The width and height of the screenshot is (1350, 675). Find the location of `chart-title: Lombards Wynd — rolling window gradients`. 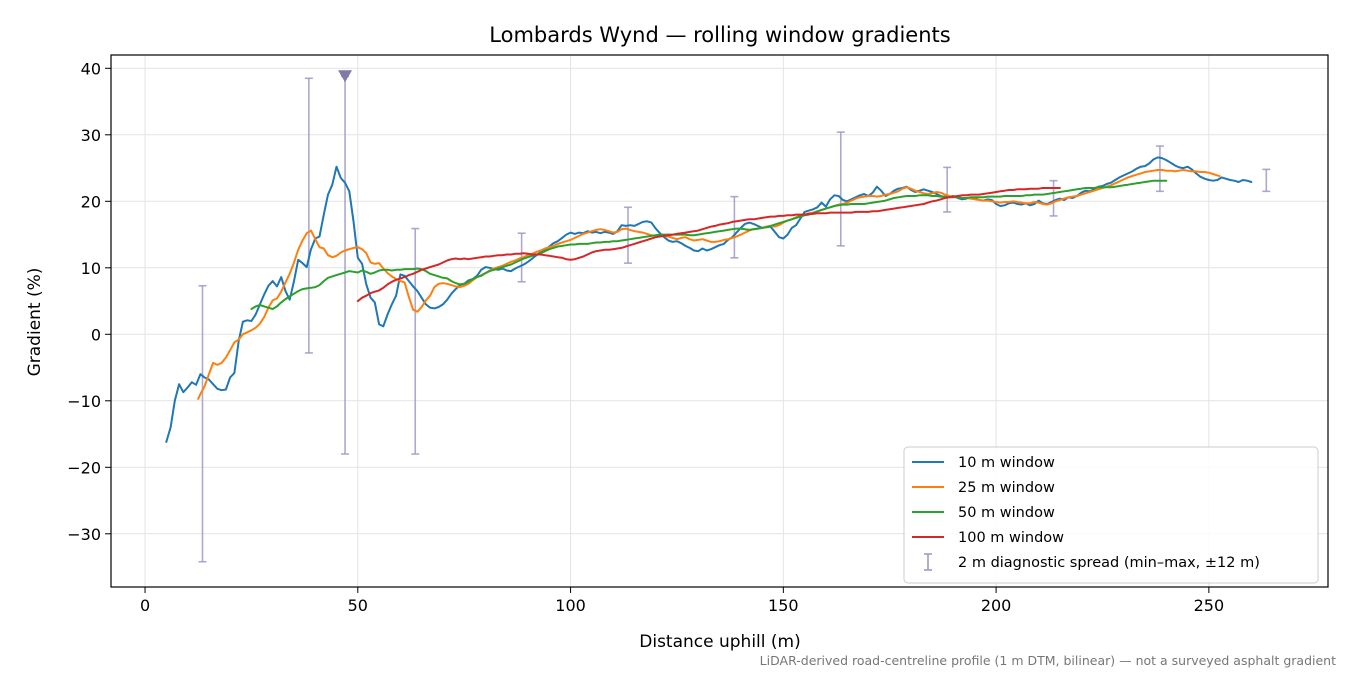

chart-title: Lombards Wynd — rolling window gradients is located at coordinates (719, 35).